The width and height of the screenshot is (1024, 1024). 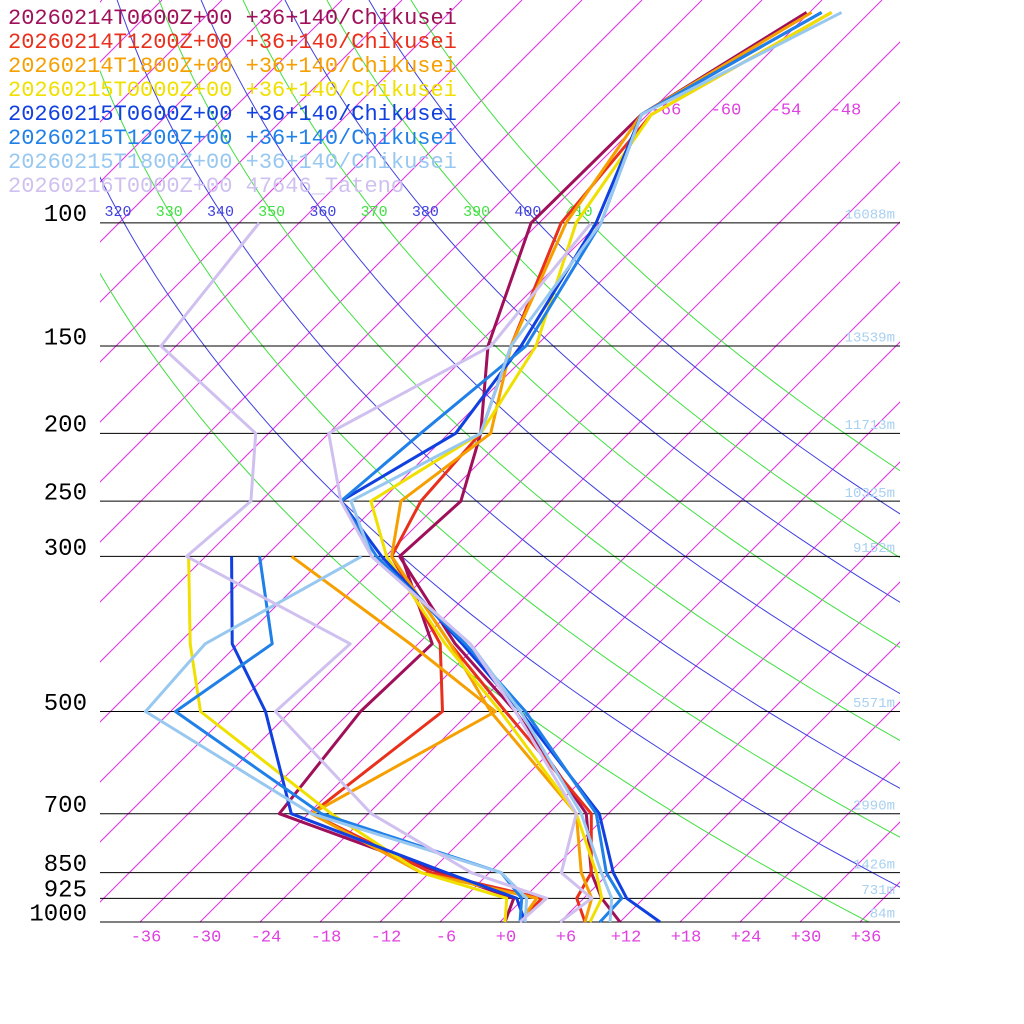 I want to click on legend-entry: 20260214T1200Z+00 +36+140/Chikusei, so click(x=232, y=42).